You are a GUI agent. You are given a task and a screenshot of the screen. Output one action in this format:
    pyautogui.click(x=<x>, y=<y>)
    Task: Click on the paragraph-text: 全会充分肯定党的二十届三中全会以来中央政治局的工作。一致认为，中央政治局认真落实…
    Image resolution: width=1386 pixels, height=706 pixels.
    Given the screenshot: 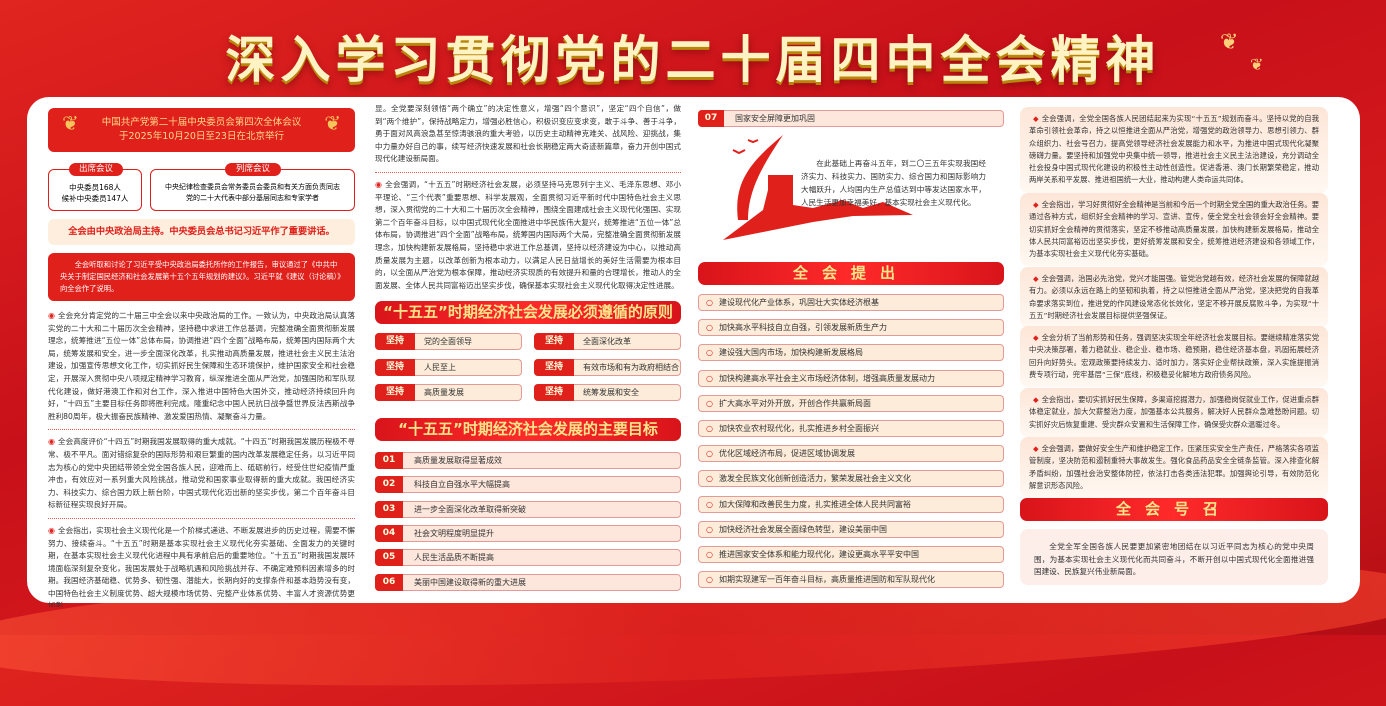 What is the action you would take?
    pyautogui.click(x=202, y=366)
    